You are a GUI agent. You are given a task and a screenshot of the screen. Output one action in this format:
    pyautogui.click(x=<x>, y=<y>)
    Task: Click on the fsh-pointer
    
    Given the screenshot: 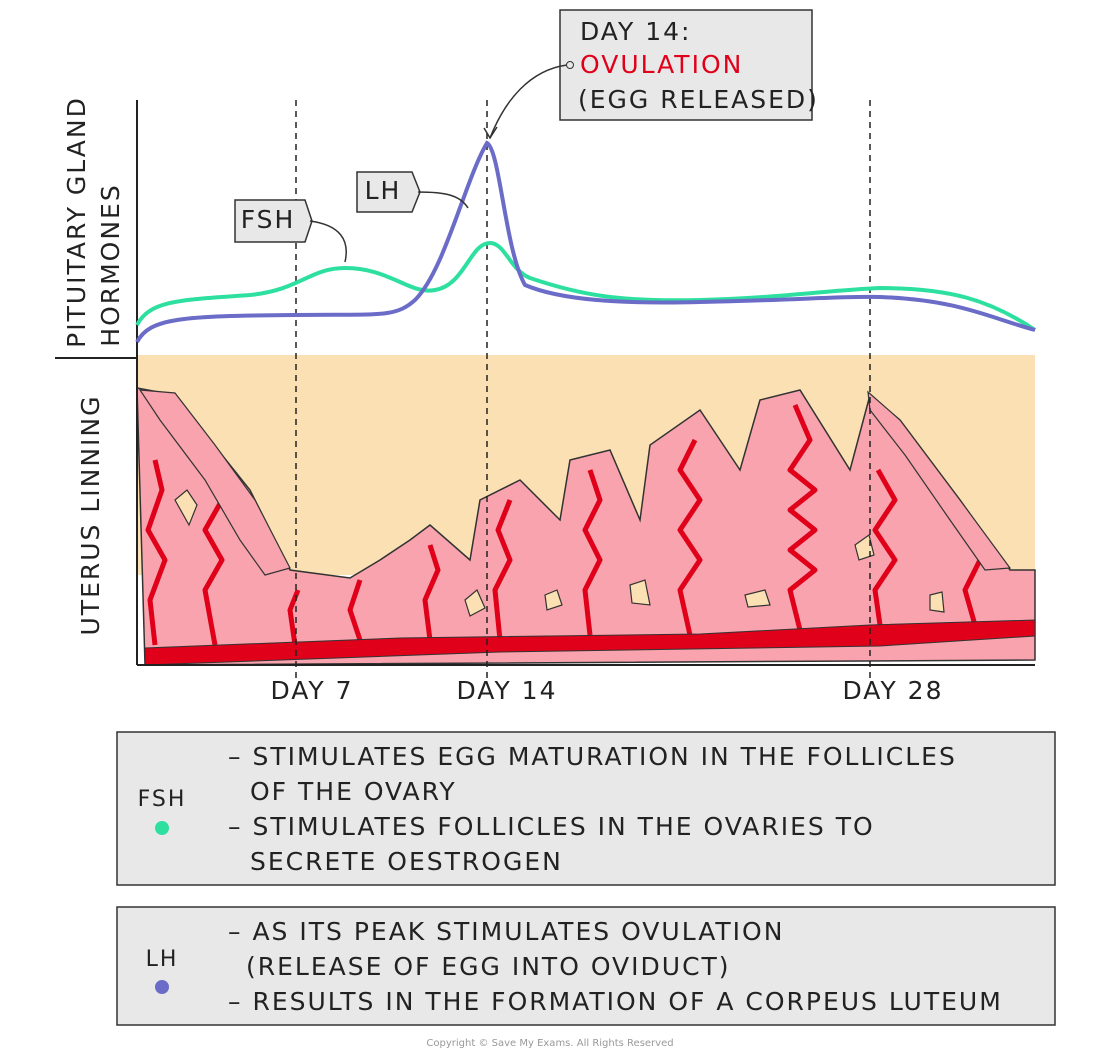 What is the action you would take?
    pyautogui.click(x=328, y=241)
    